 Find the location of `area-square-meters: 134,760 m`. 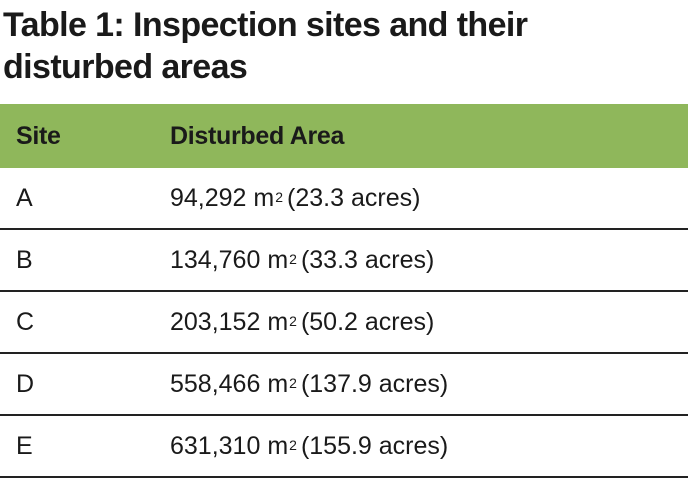

area-square-meters: 134,760 m is located at coordinates (229, 259).